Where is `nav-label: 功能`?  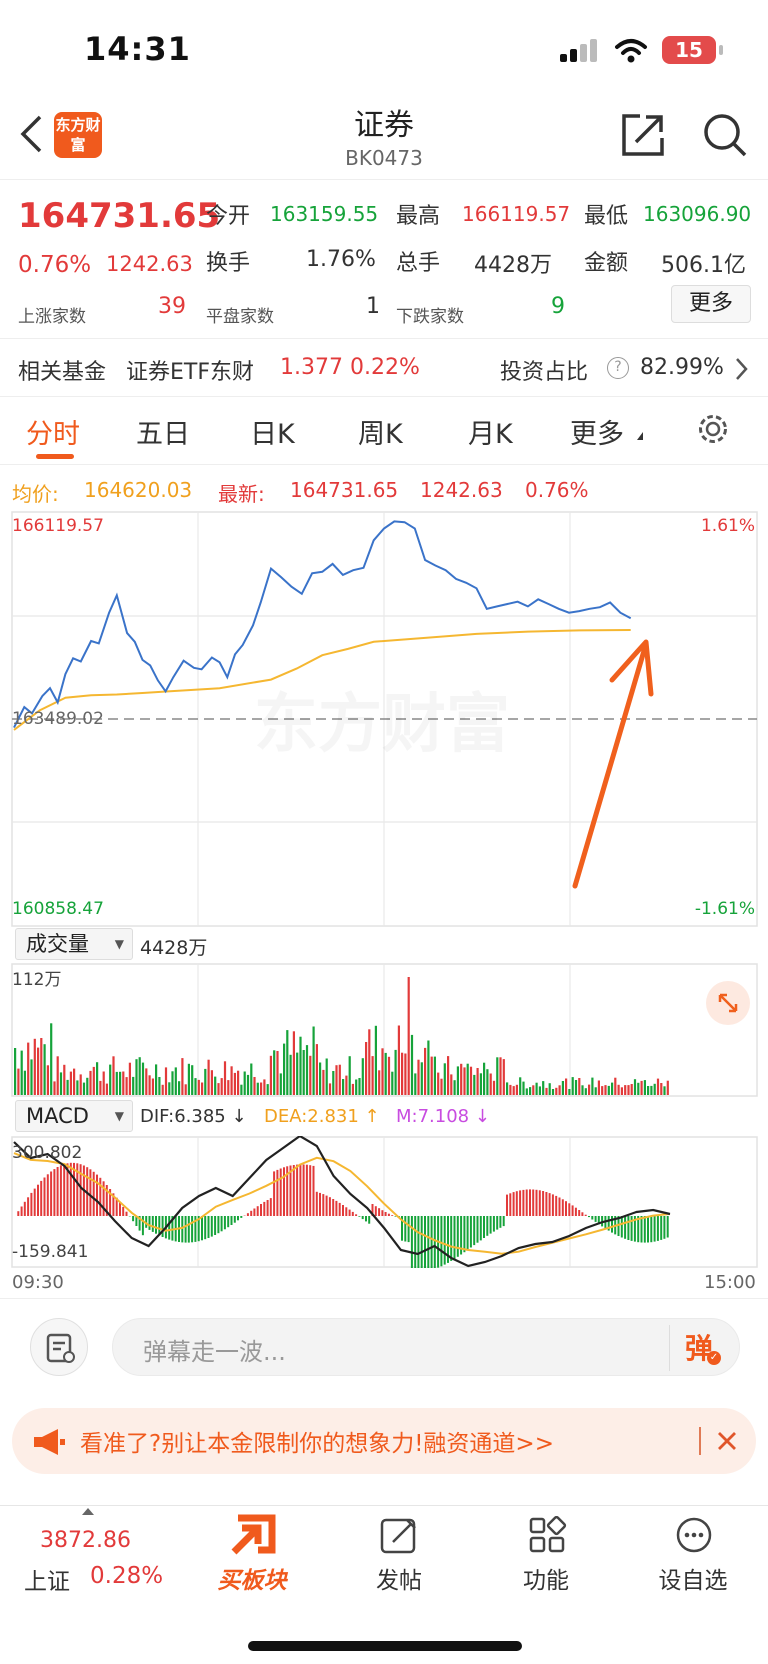 nav-label: 功能 is located at coordinates (546, 1581).